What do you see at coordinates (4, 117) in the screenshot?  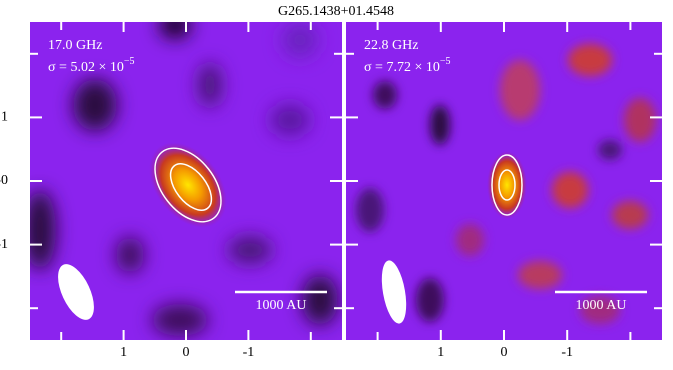 I see `y-tick-label: 1` at bounding box center [4, 117].